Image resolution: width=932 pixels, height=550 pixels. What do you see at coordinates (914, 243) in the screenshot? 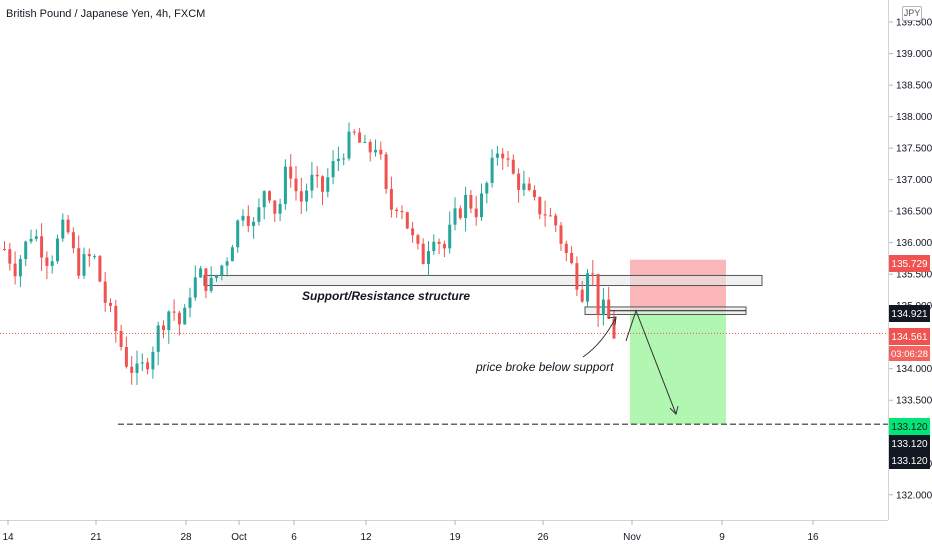
I see `y-tick-label-7: 136.000` at bounding box center [914, 243].